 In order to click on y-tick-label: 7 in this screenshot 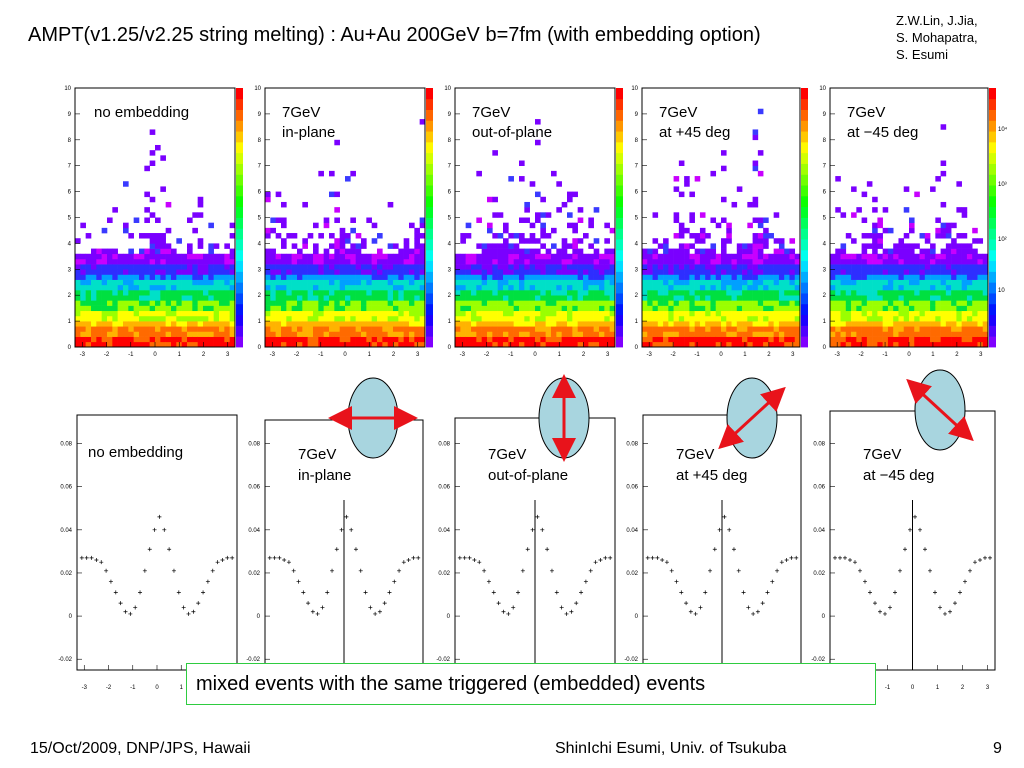, I will do `click(70, 167)`.